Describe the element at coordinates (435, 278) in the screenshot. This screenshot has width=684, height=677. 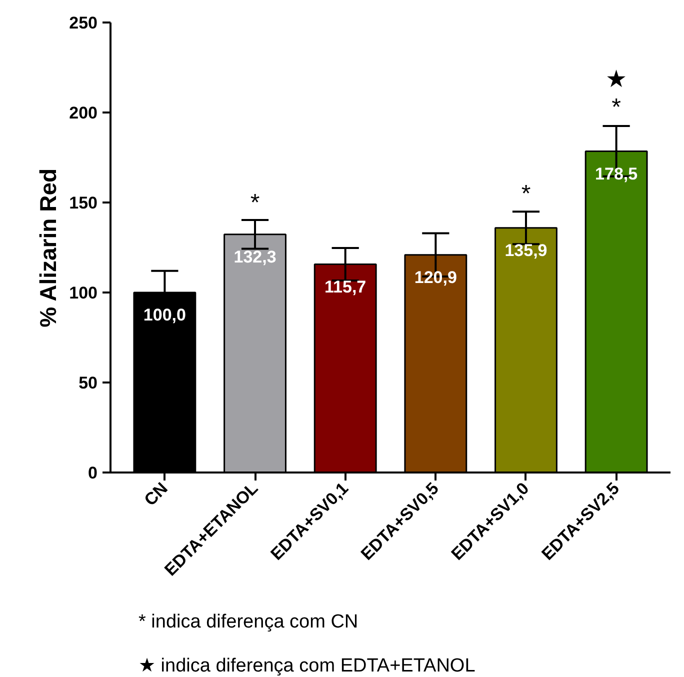
I see `data-label: 120,9` at that location.